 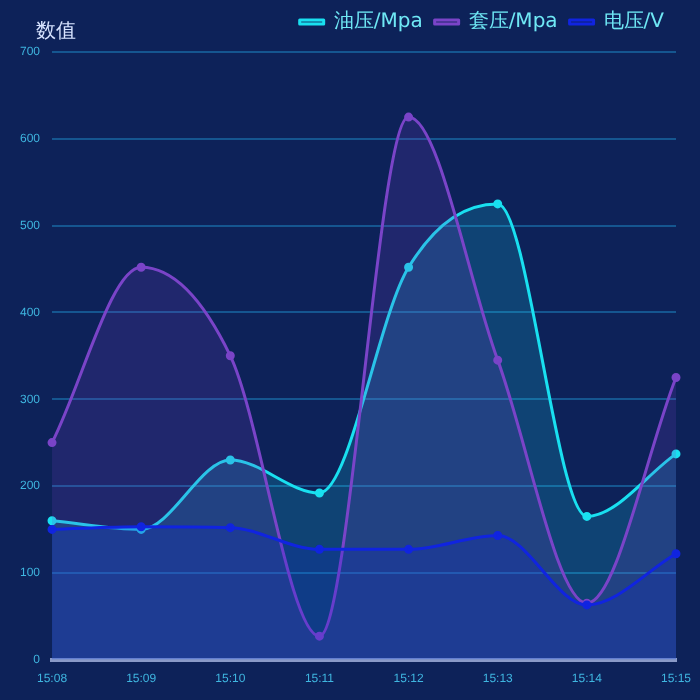 I want to click on legend-label: 电压/V, so click(x=634, y=21).